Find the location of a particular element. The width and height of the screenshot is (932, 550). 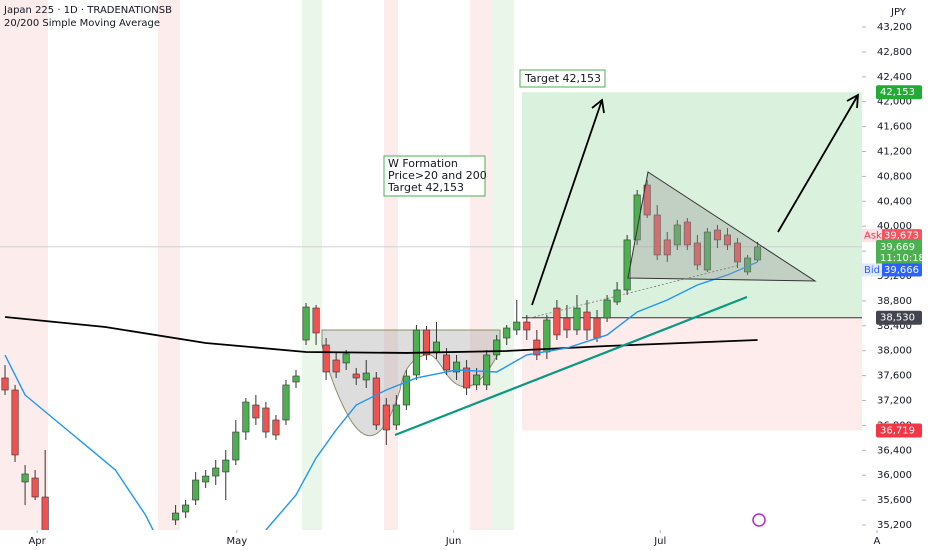

ask-text: Ask is located at coordinates (873, 236).